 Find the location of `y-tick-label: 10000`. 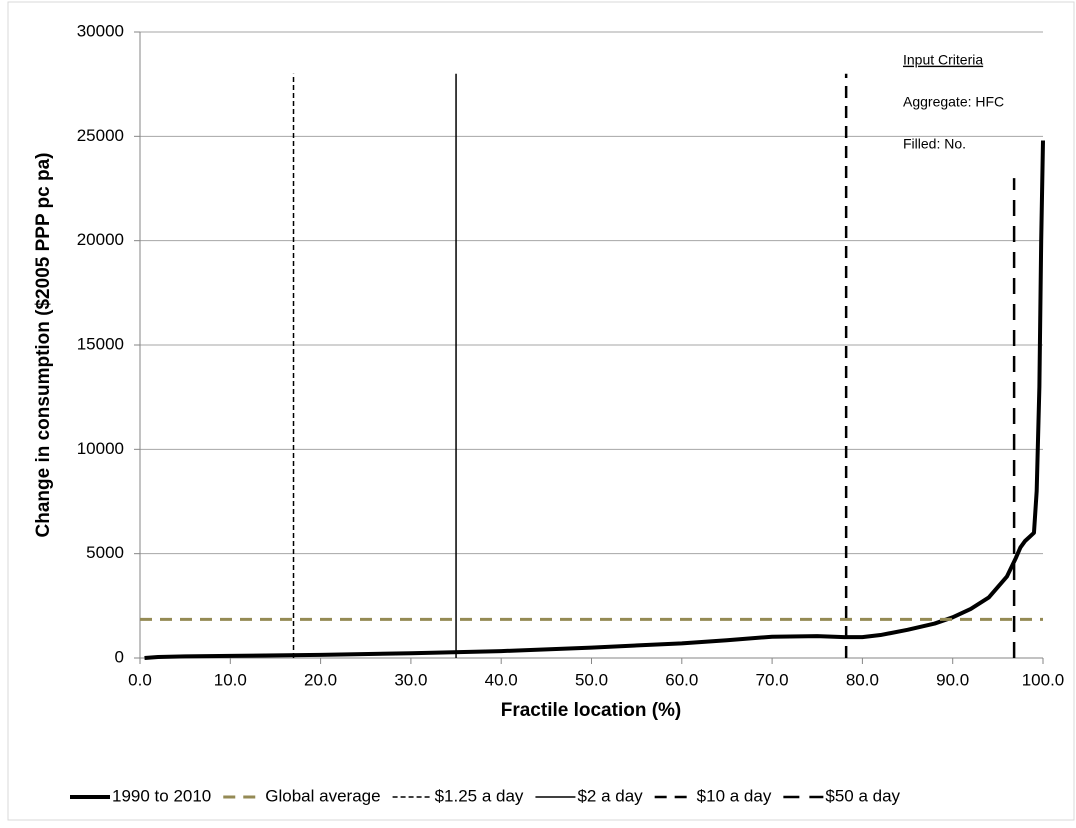

y-tick-label: 10000 is located at coordinates (100, 448).